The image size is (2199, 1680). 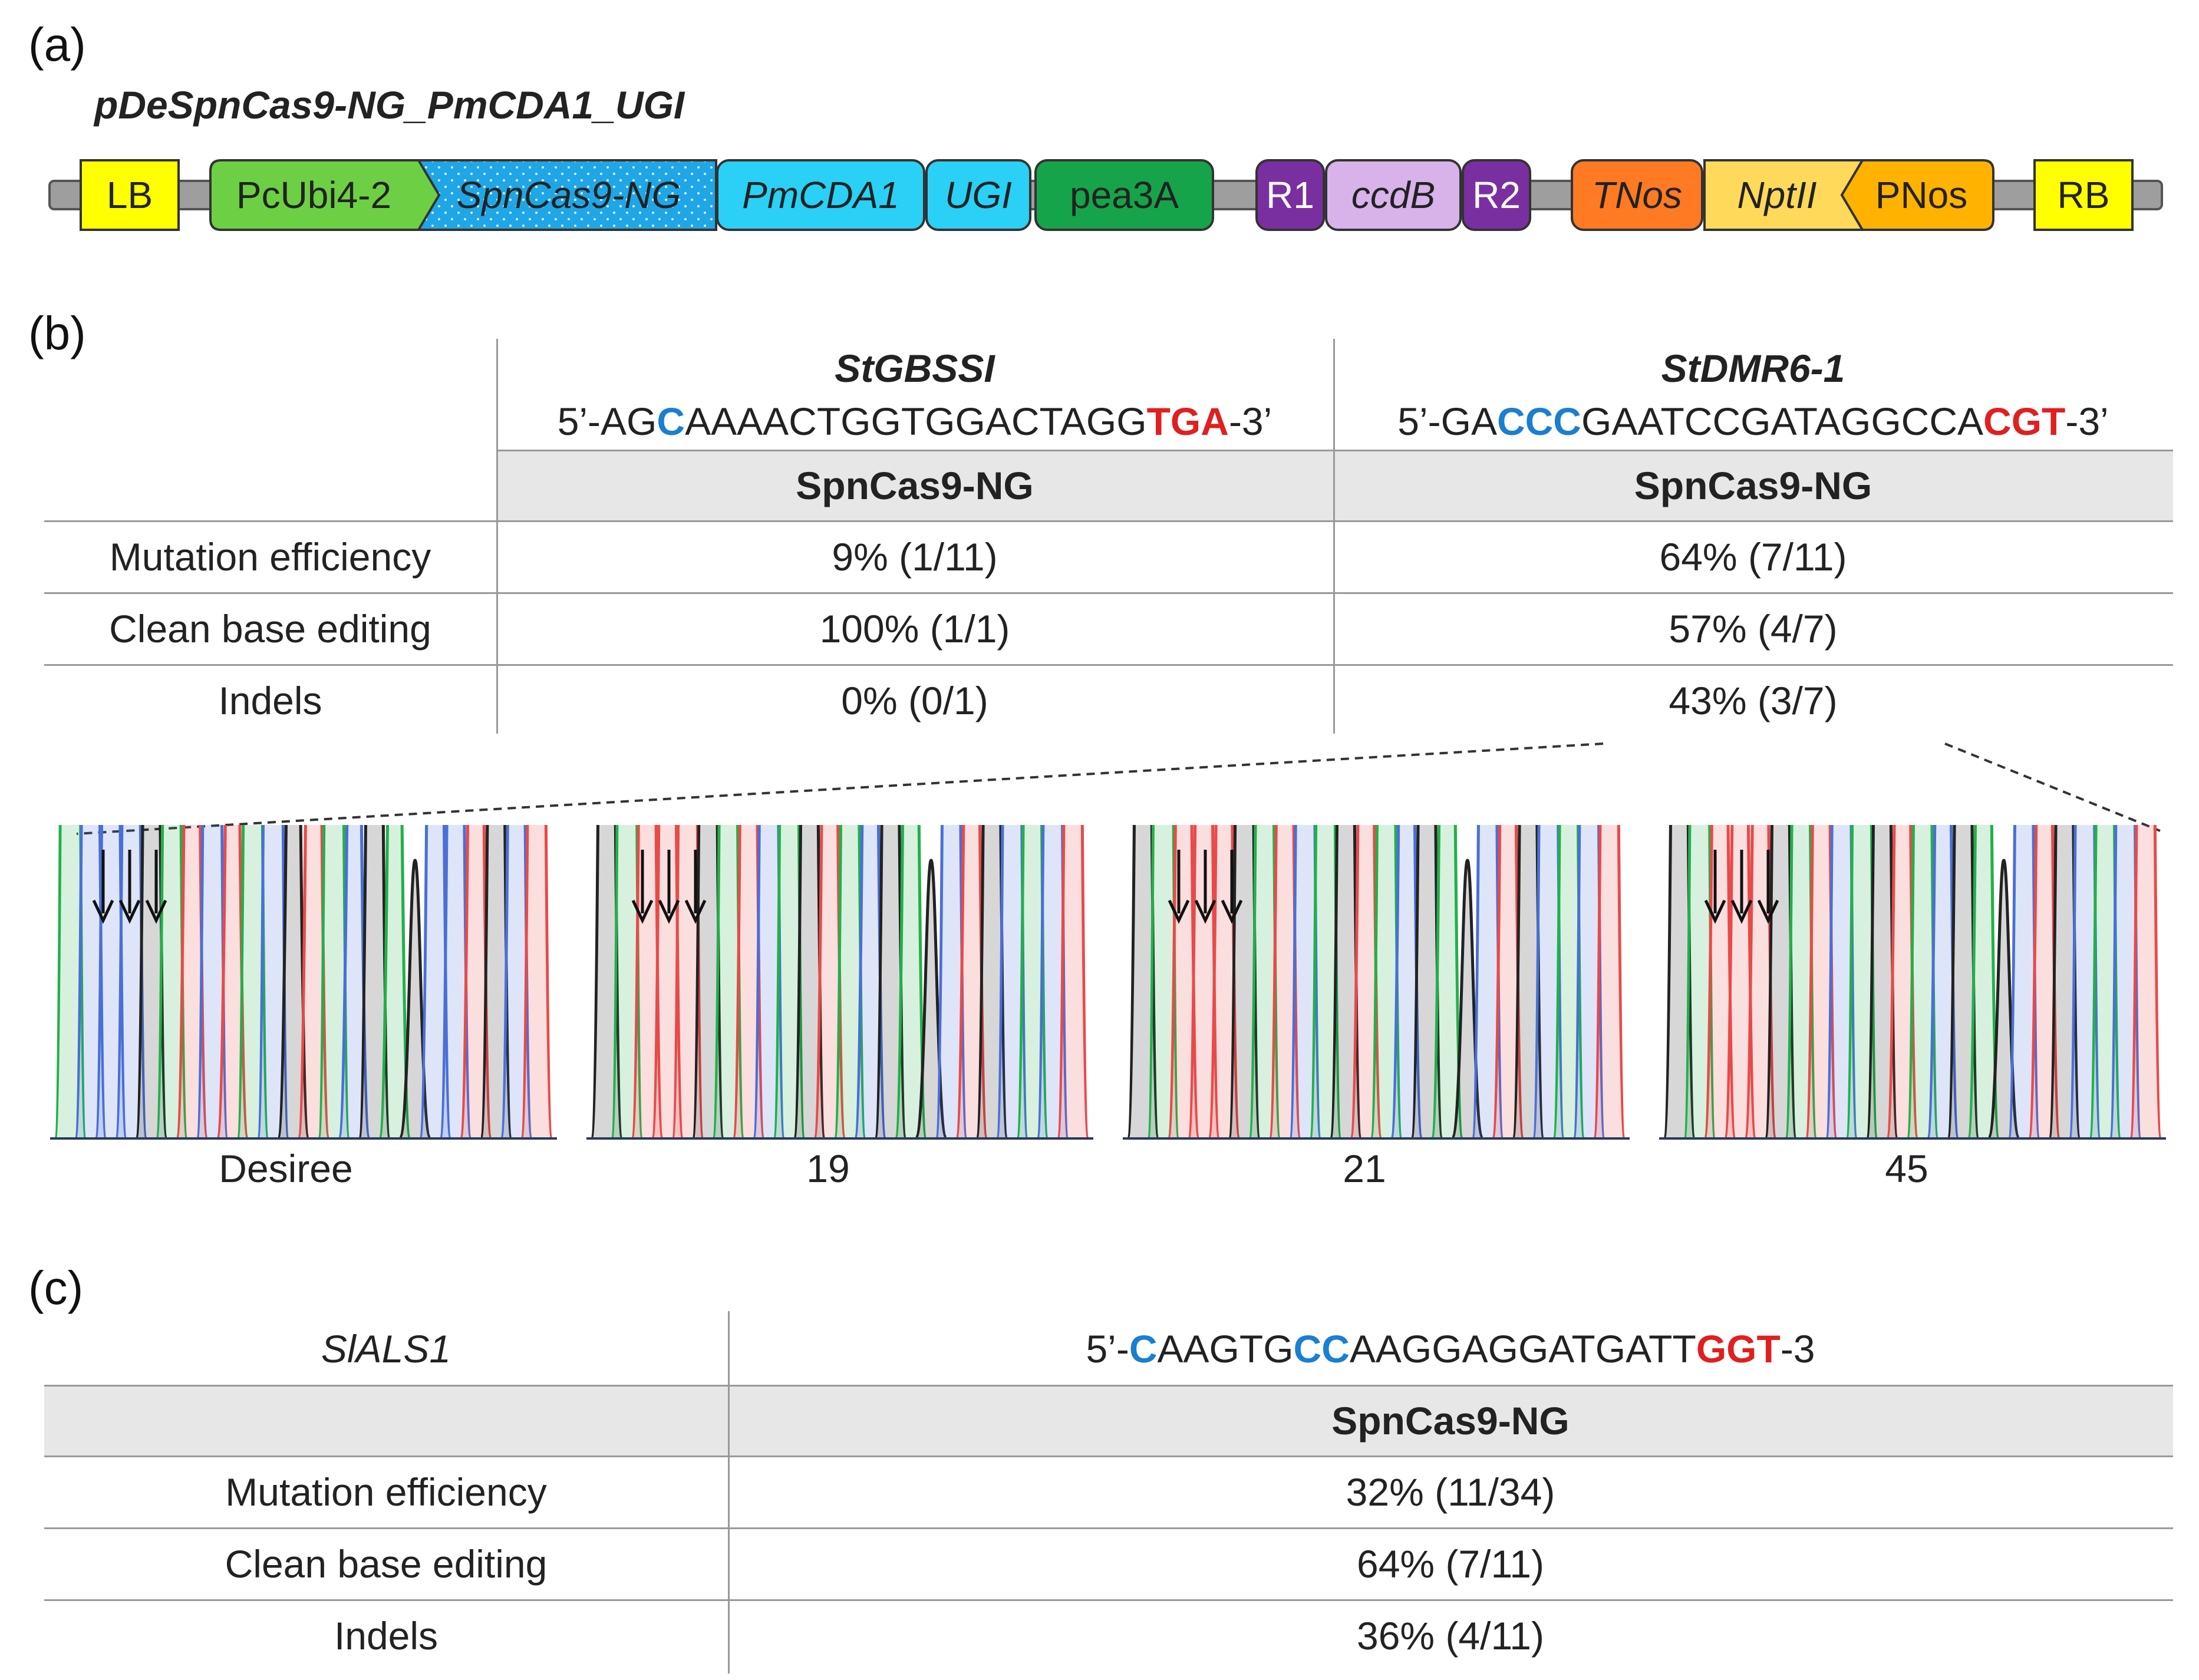 I want to click on r2-label: R2, so click(x=1496, y=195).